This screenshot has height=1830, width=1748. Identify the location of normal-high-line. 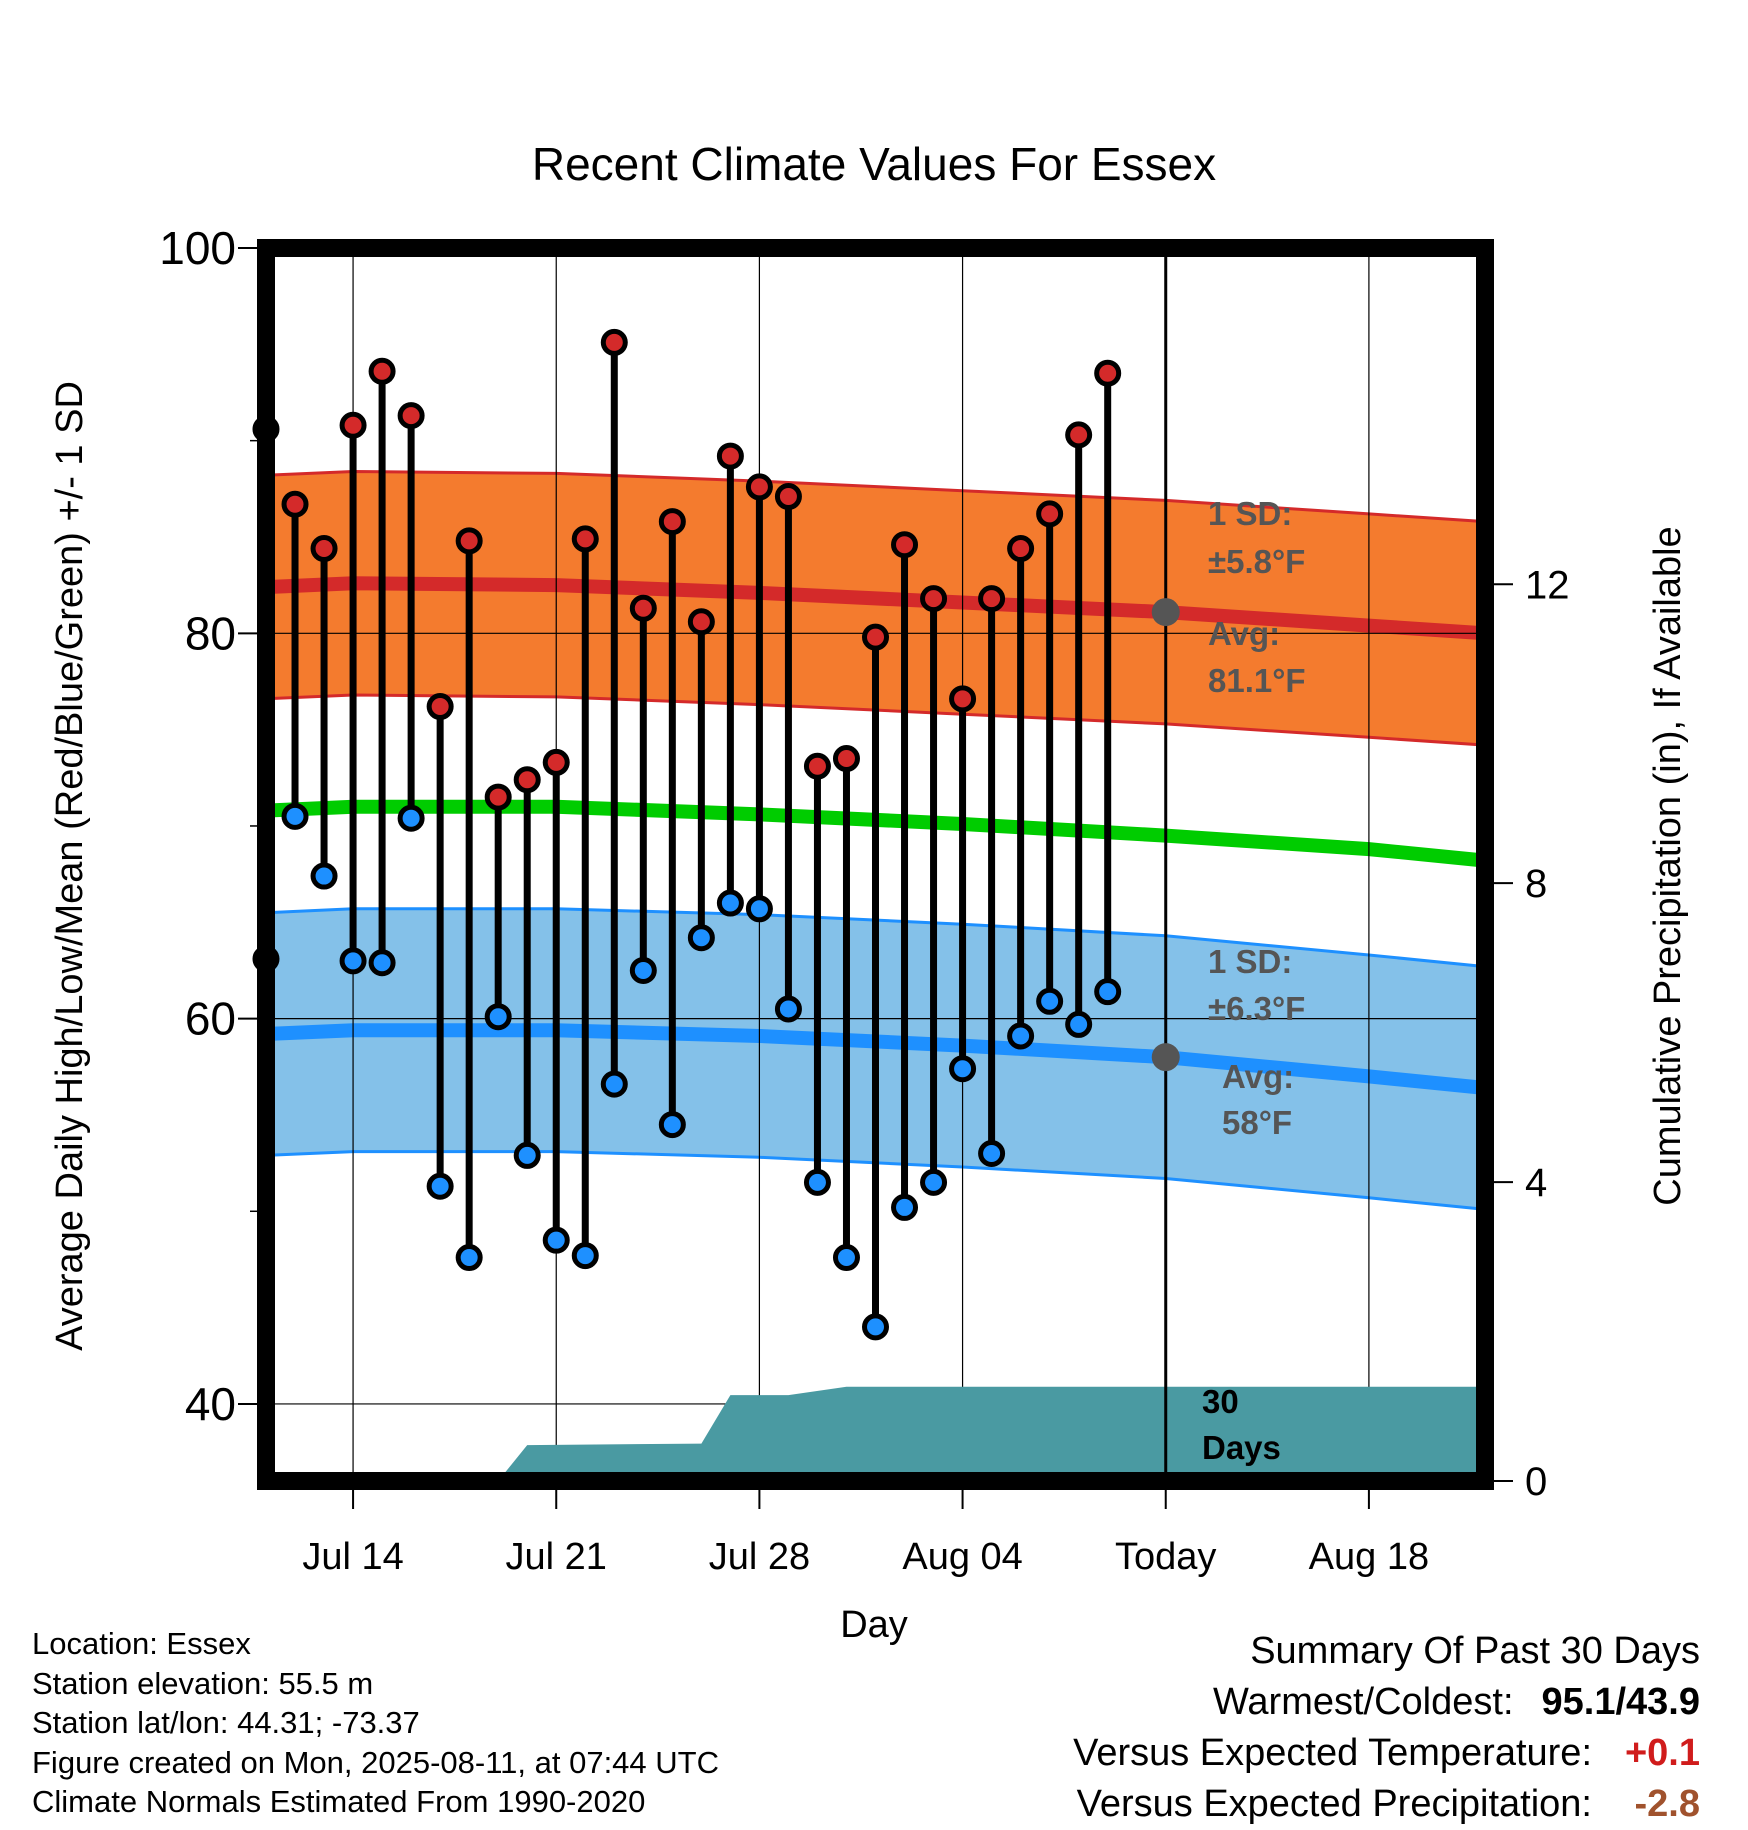
(875, 608).